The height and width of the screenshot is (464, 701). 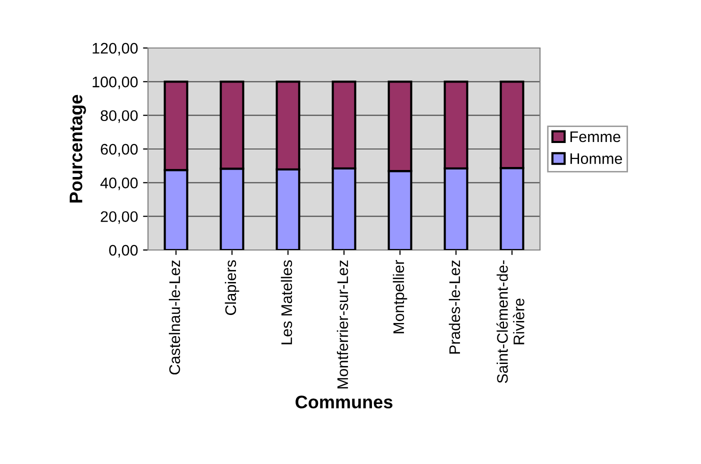 What do you see at coordinates (596, 158) in the screenshot?
I see `legend-label: Homme` at bounding box center [596, 158].